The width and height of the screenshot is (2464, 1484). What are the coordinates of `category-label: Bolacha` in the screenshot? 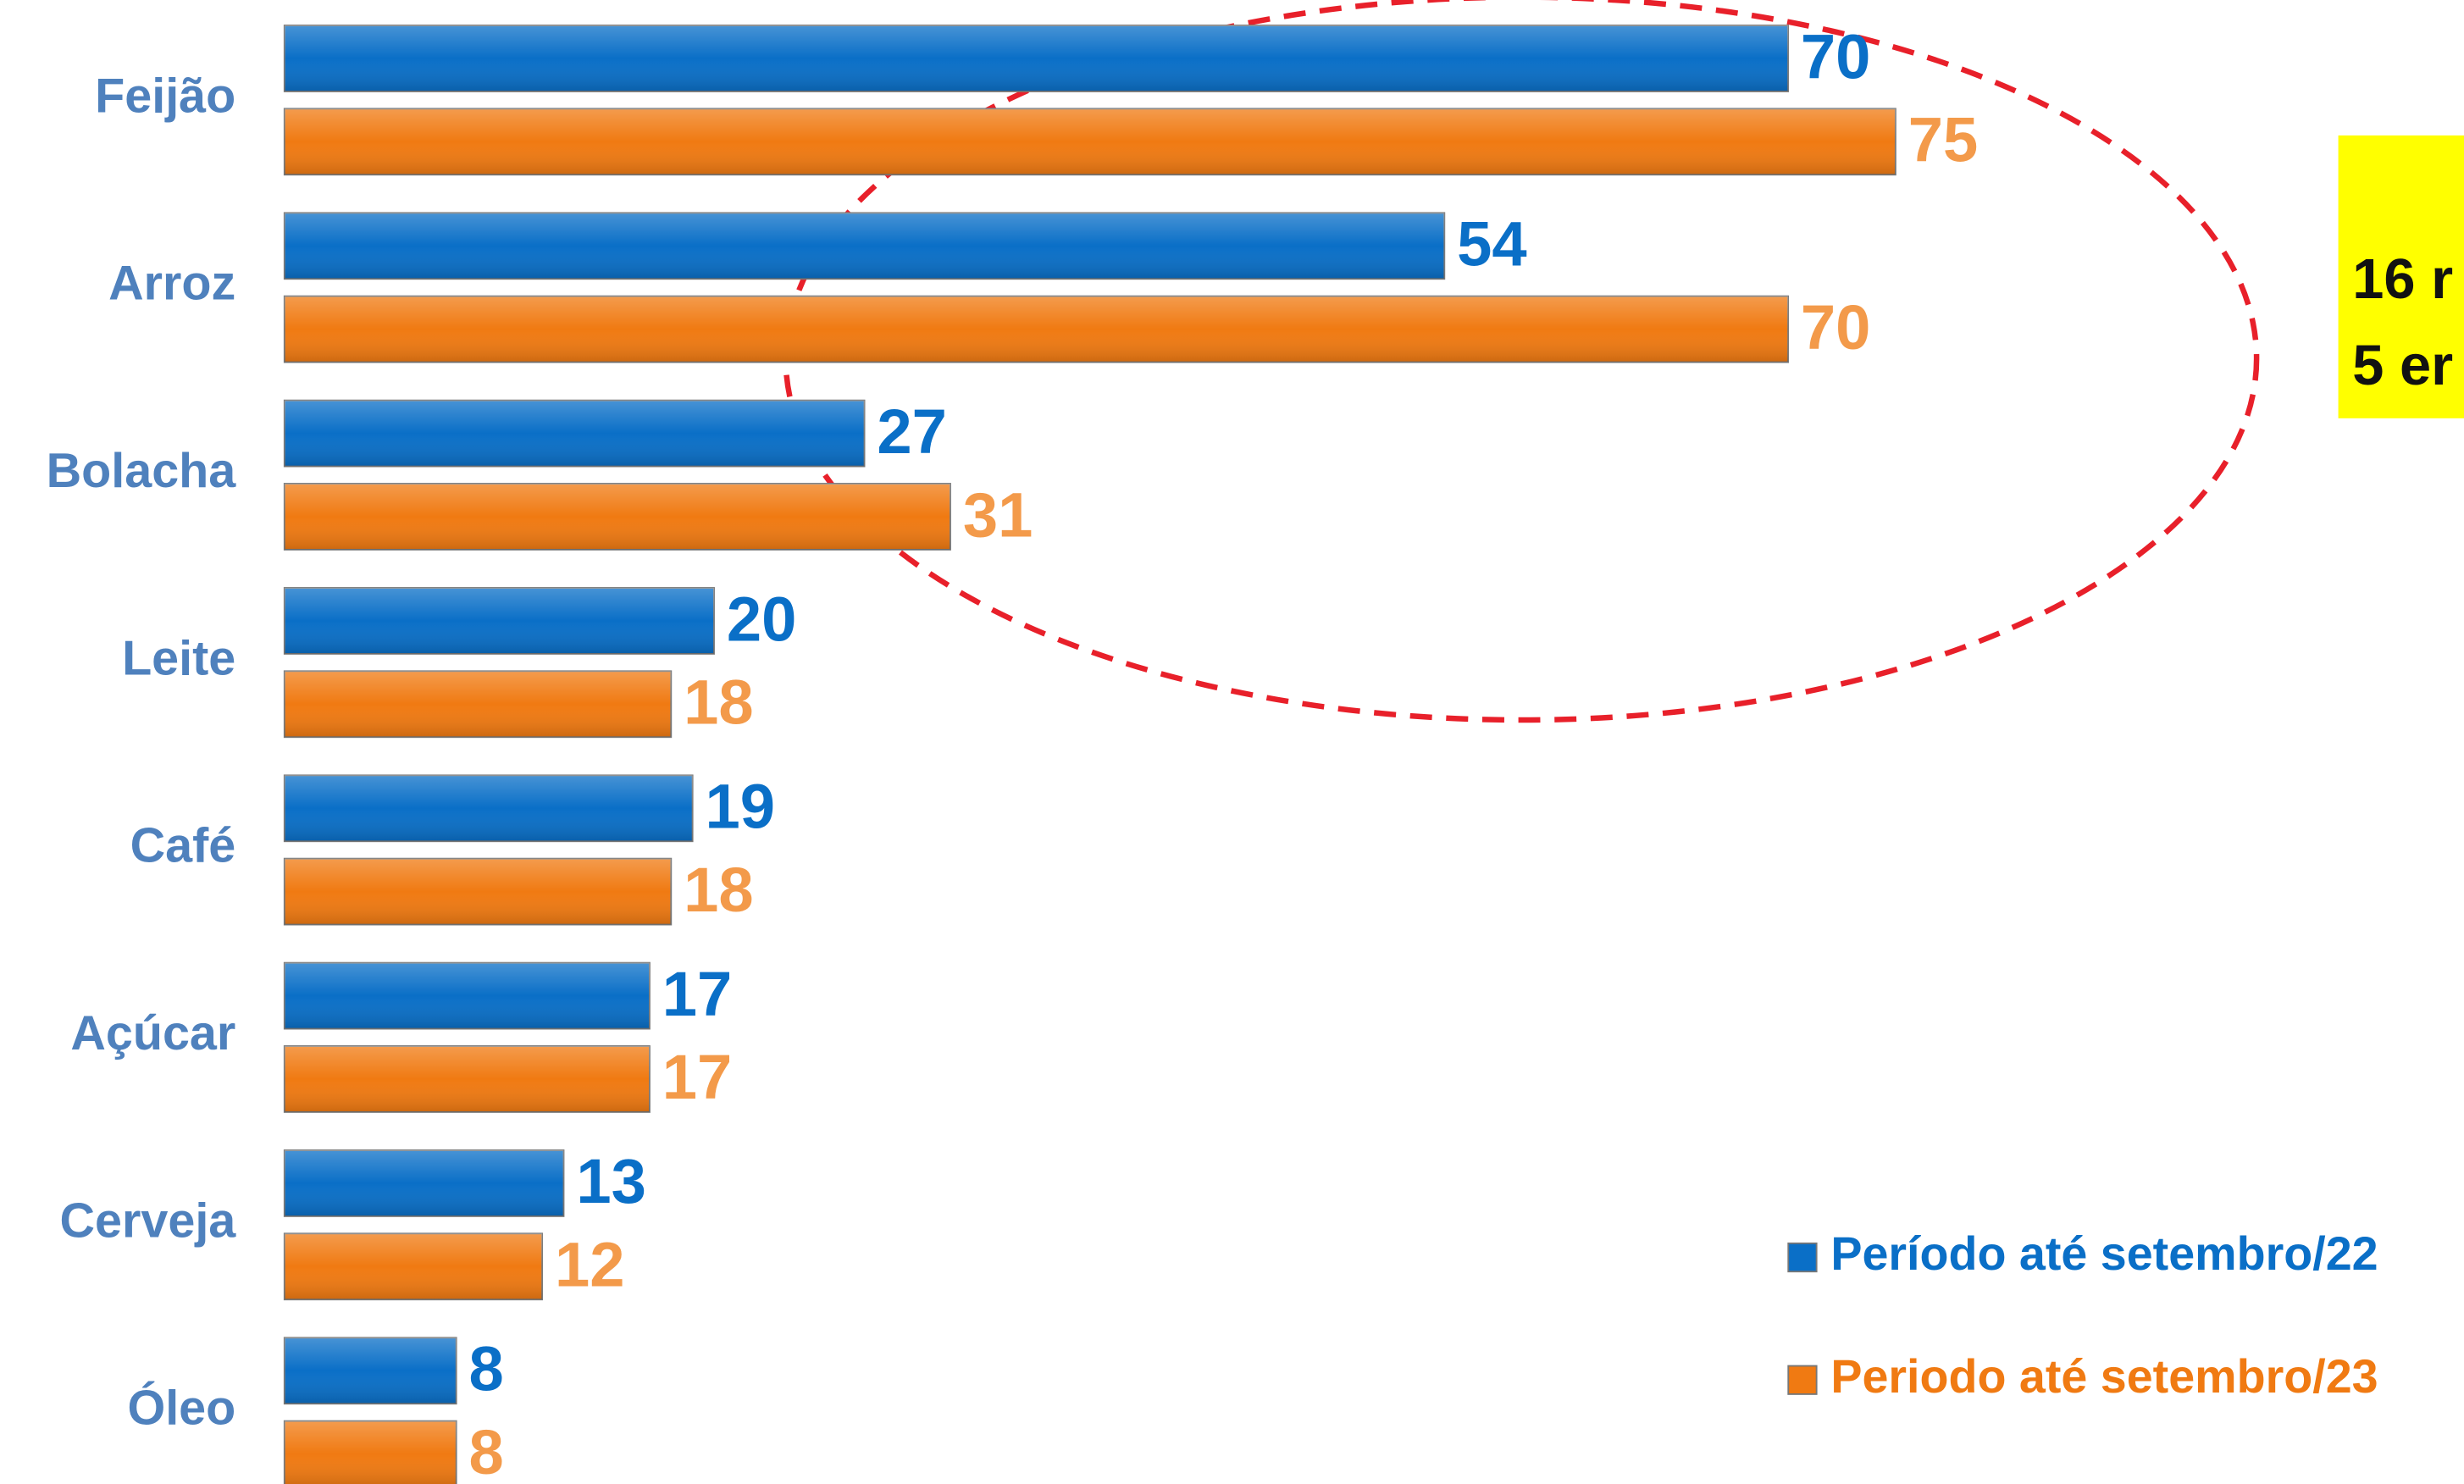 It's located at (142, 471).